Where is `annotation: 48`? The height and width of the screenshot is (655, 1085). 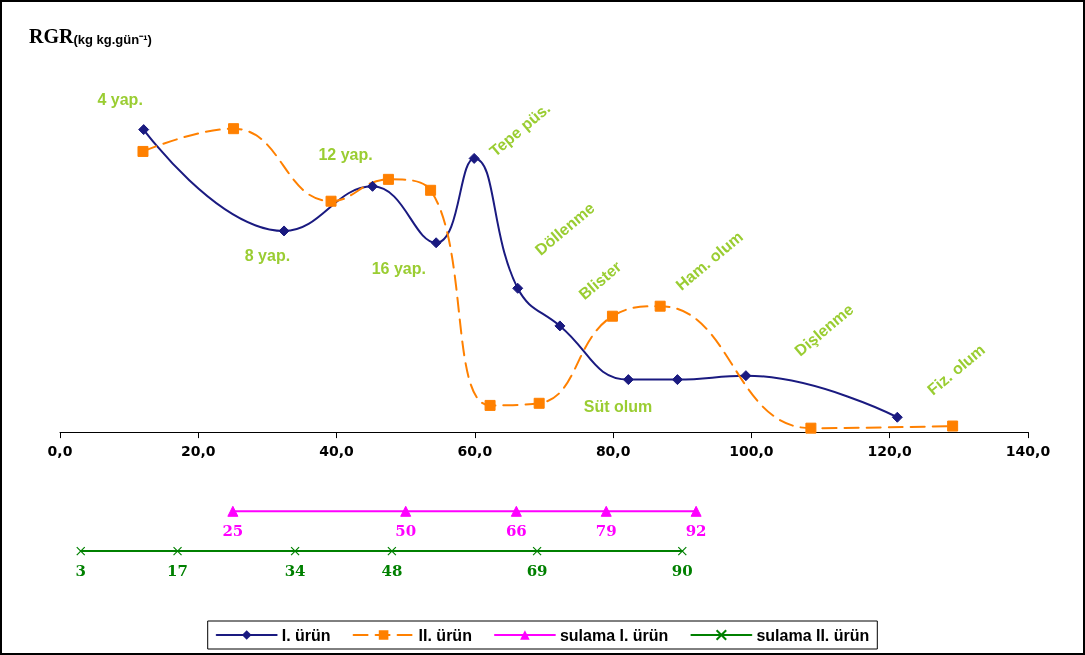 annotation: 48 is located at coordinates (392, 571).